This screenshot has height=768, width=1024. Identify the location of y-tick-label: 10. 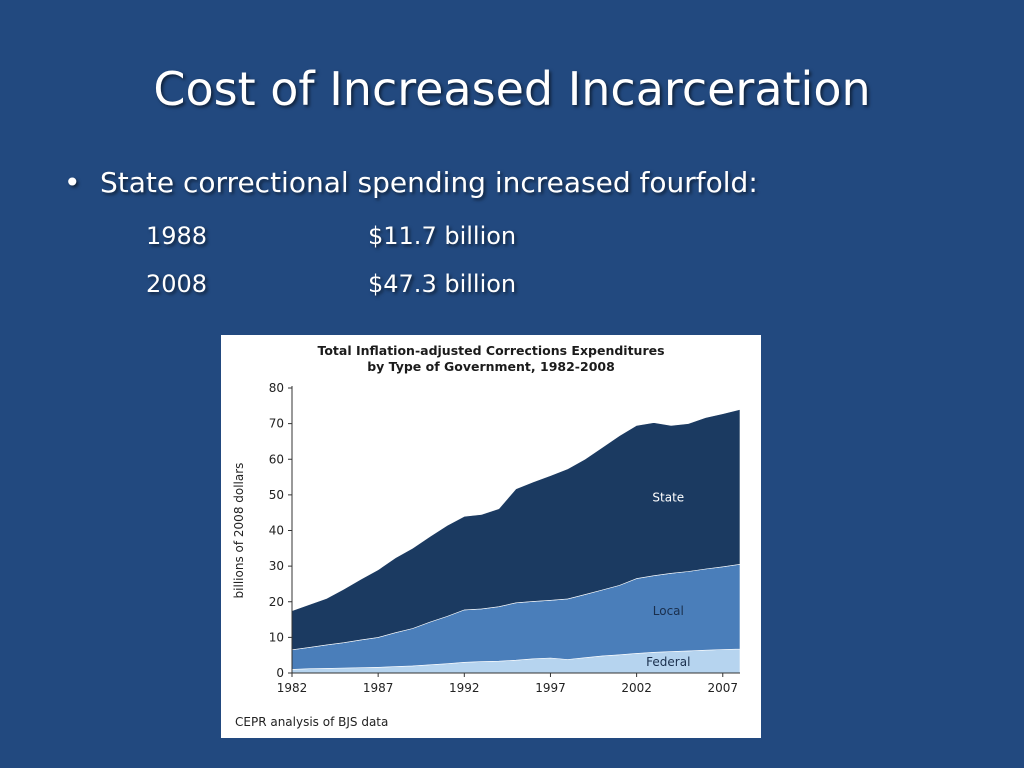
(276, 637).